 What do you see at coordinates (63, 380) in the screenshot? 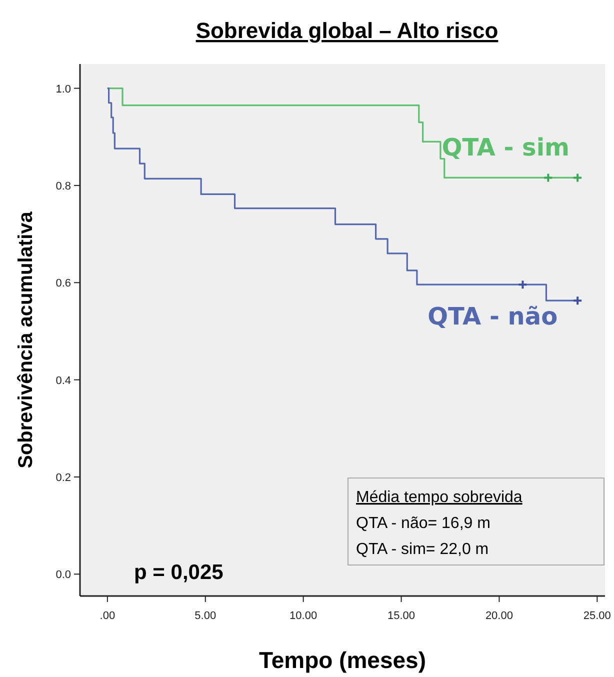
I see `y-tick-label: 0.4` at bounding box center [63, 380].